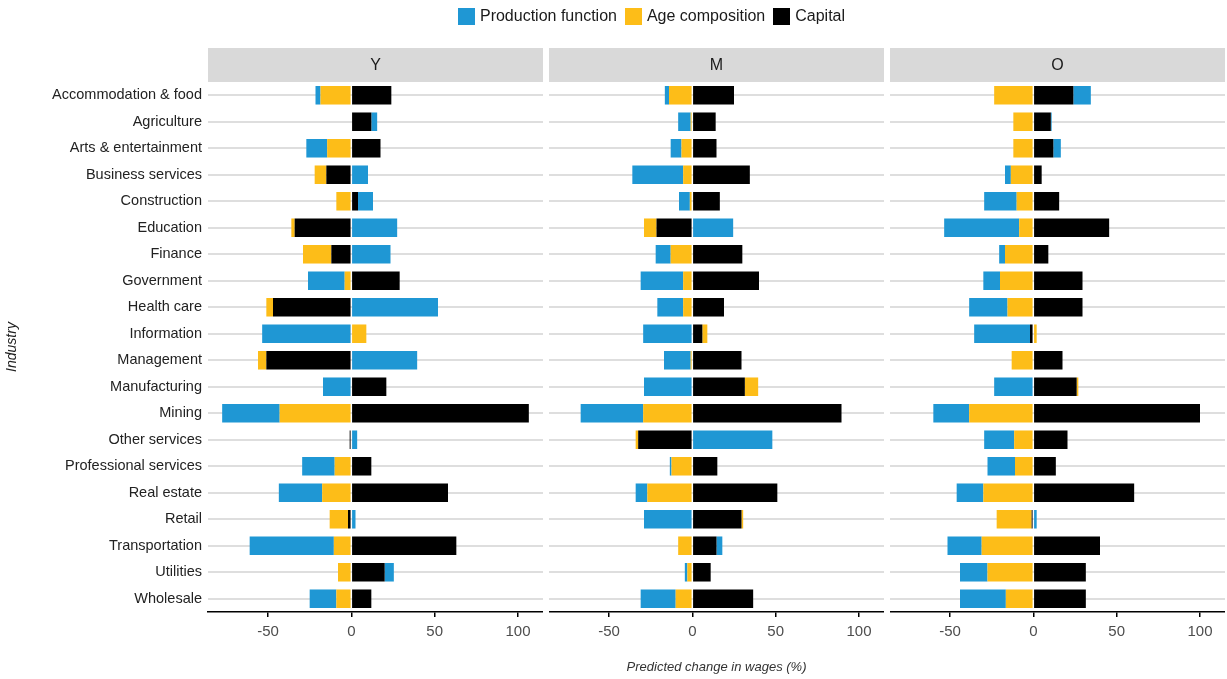 This screenshot has height=679, width=1227. What do you see at coordinates (178, 571) in the screenshot?
I see `y-tick-label: Utilities` at bounding box center [178, 571].